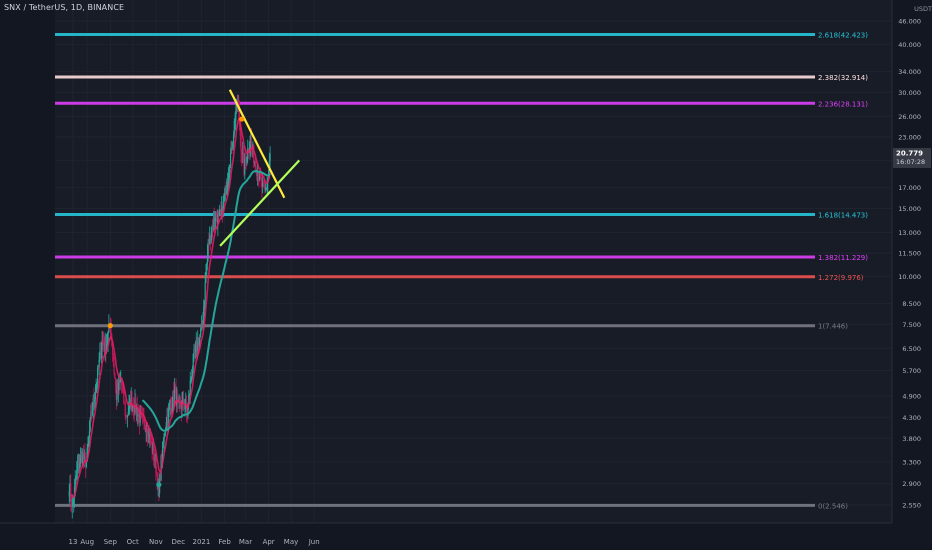 Image resolution: width=932 pixels, height=550 pixels. I want to click on time-tick-label: Feb, so click(224, 542).